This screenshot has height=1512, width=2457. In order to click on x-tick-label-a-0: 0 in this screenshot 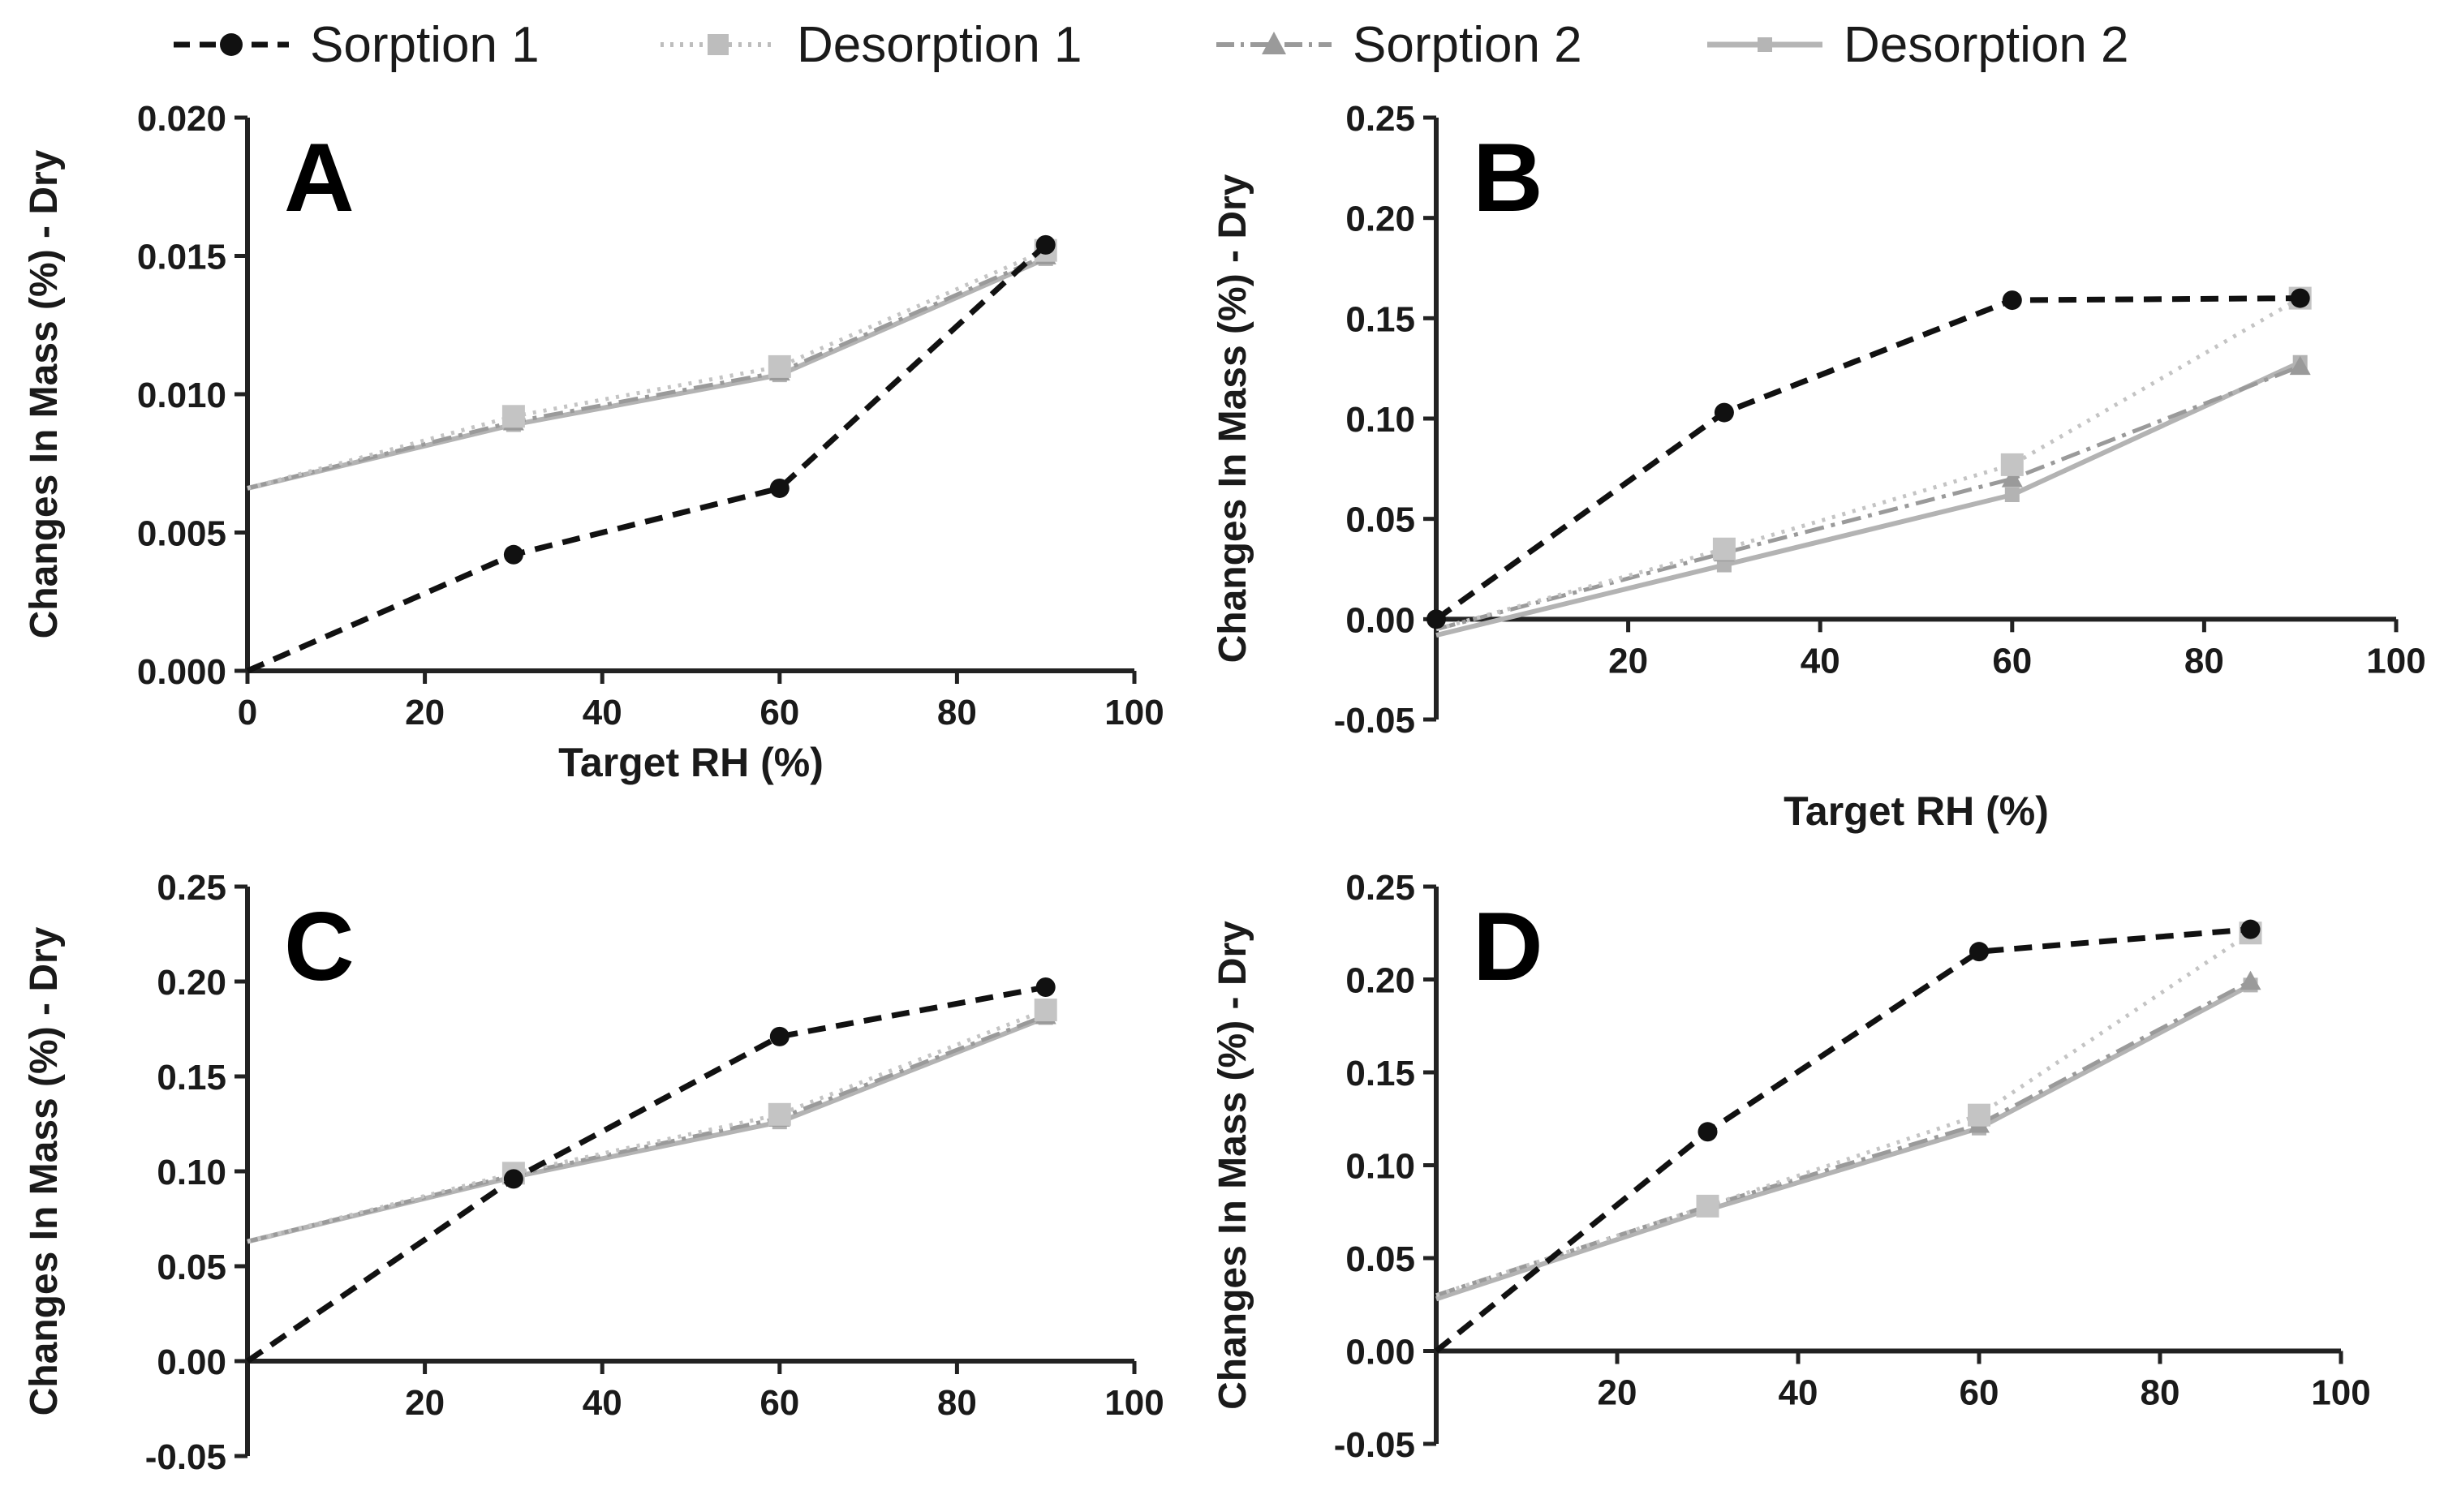, I will do `click(247, 712)`.